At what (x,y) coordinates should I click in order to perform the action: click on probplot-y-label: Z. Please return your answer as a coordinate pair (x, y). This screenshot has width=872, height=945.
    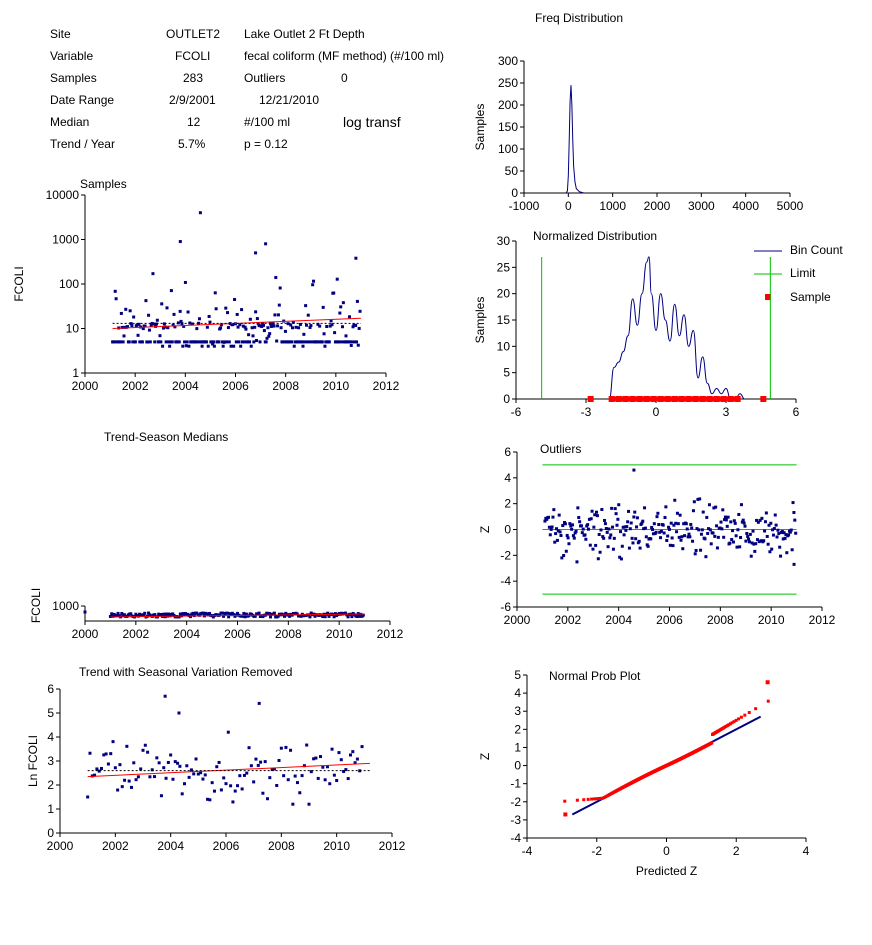
    Looking at the image, I should click on (485, 756).